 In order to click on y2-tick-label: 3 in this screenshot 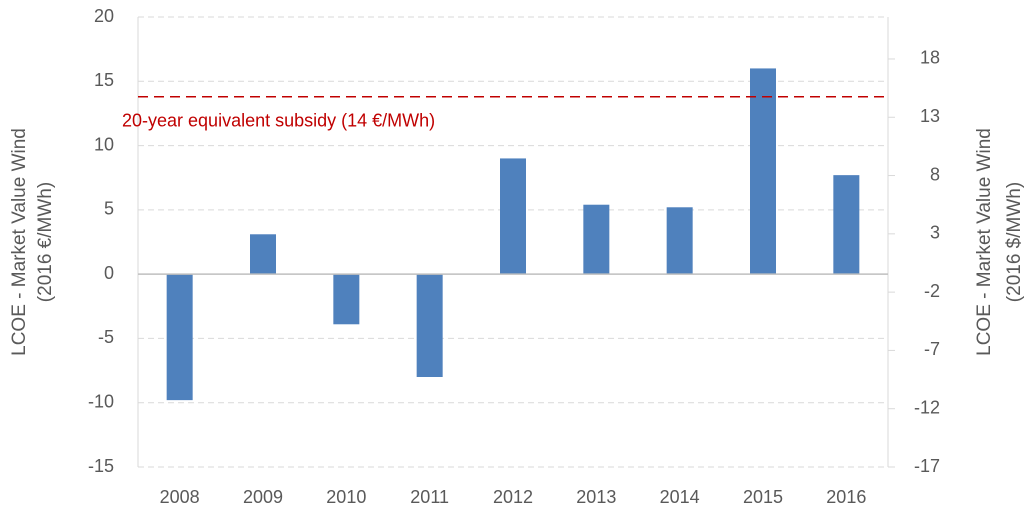, I will do `click(935, 233)`.